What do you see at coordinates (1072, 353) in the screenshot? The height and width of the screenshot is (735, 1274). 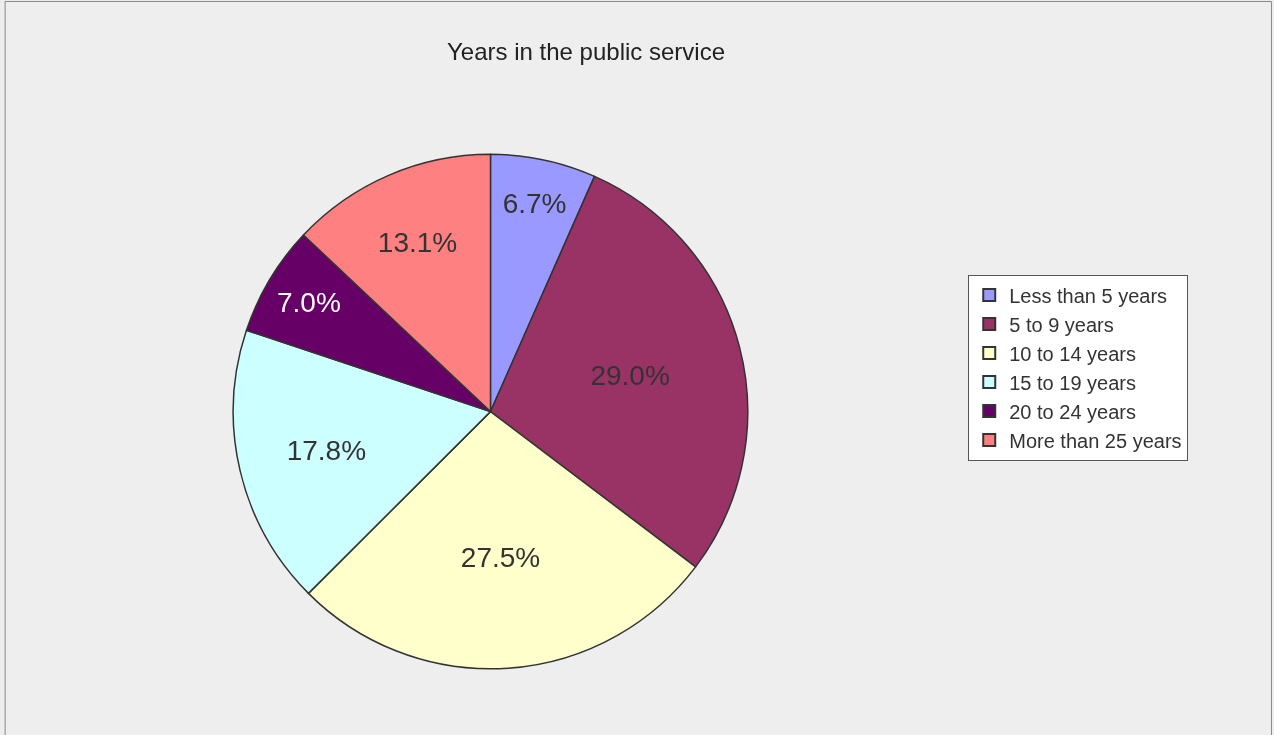 I see `legend-label: 10 to 14 years` at bounding box center [1072, 353].